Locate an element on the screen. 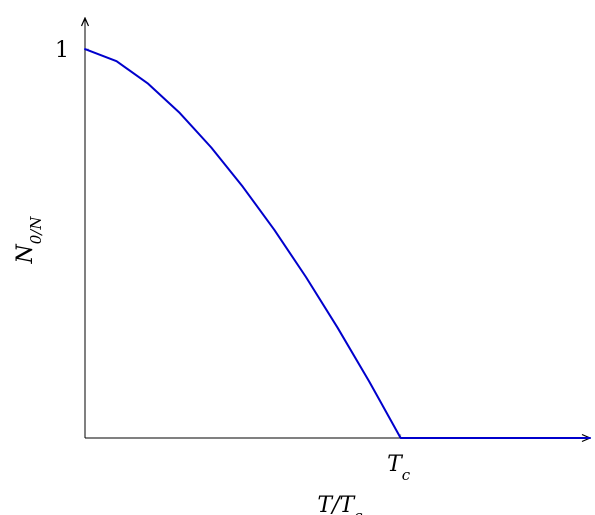  y-axis-label: N0/N is located at coordinates (29, 240).